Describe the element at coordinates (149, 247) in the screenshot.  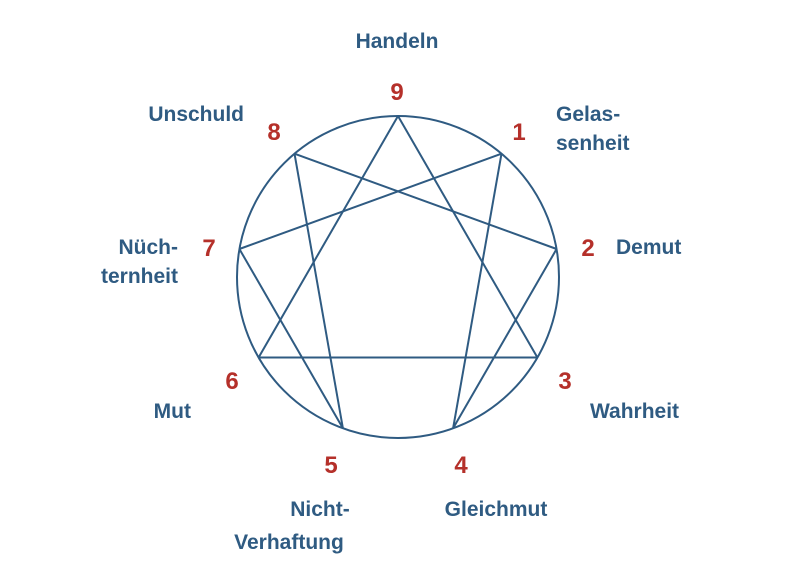
I see `point-7-label-line-1: Nüch-` at that location.